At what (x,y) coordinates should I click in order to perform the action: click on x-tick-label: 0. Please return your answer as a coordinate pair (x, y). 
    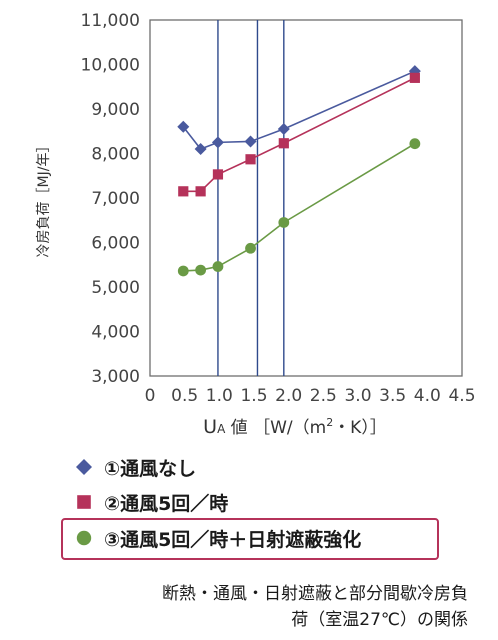
    Looking at the image, I should click on (150, 396).